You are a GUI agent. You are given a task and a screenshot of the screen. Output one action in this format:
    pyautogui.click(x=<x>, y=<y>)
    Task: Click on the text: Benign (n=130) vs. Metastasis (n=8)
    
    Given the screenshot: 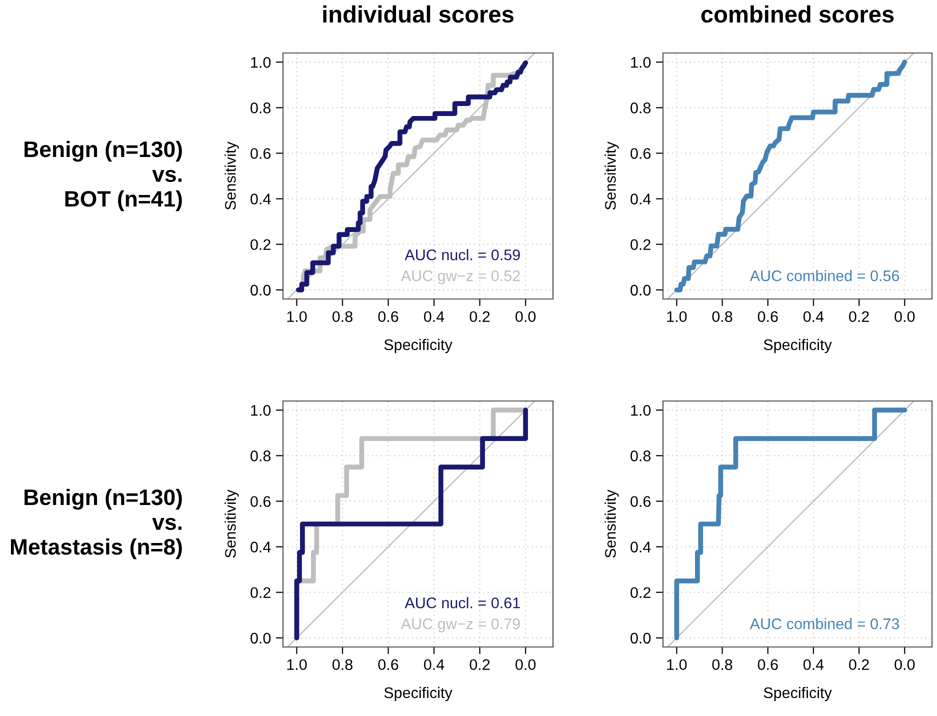 What is the action you would take?
    pyautogui.click(x=96, y=524)
    